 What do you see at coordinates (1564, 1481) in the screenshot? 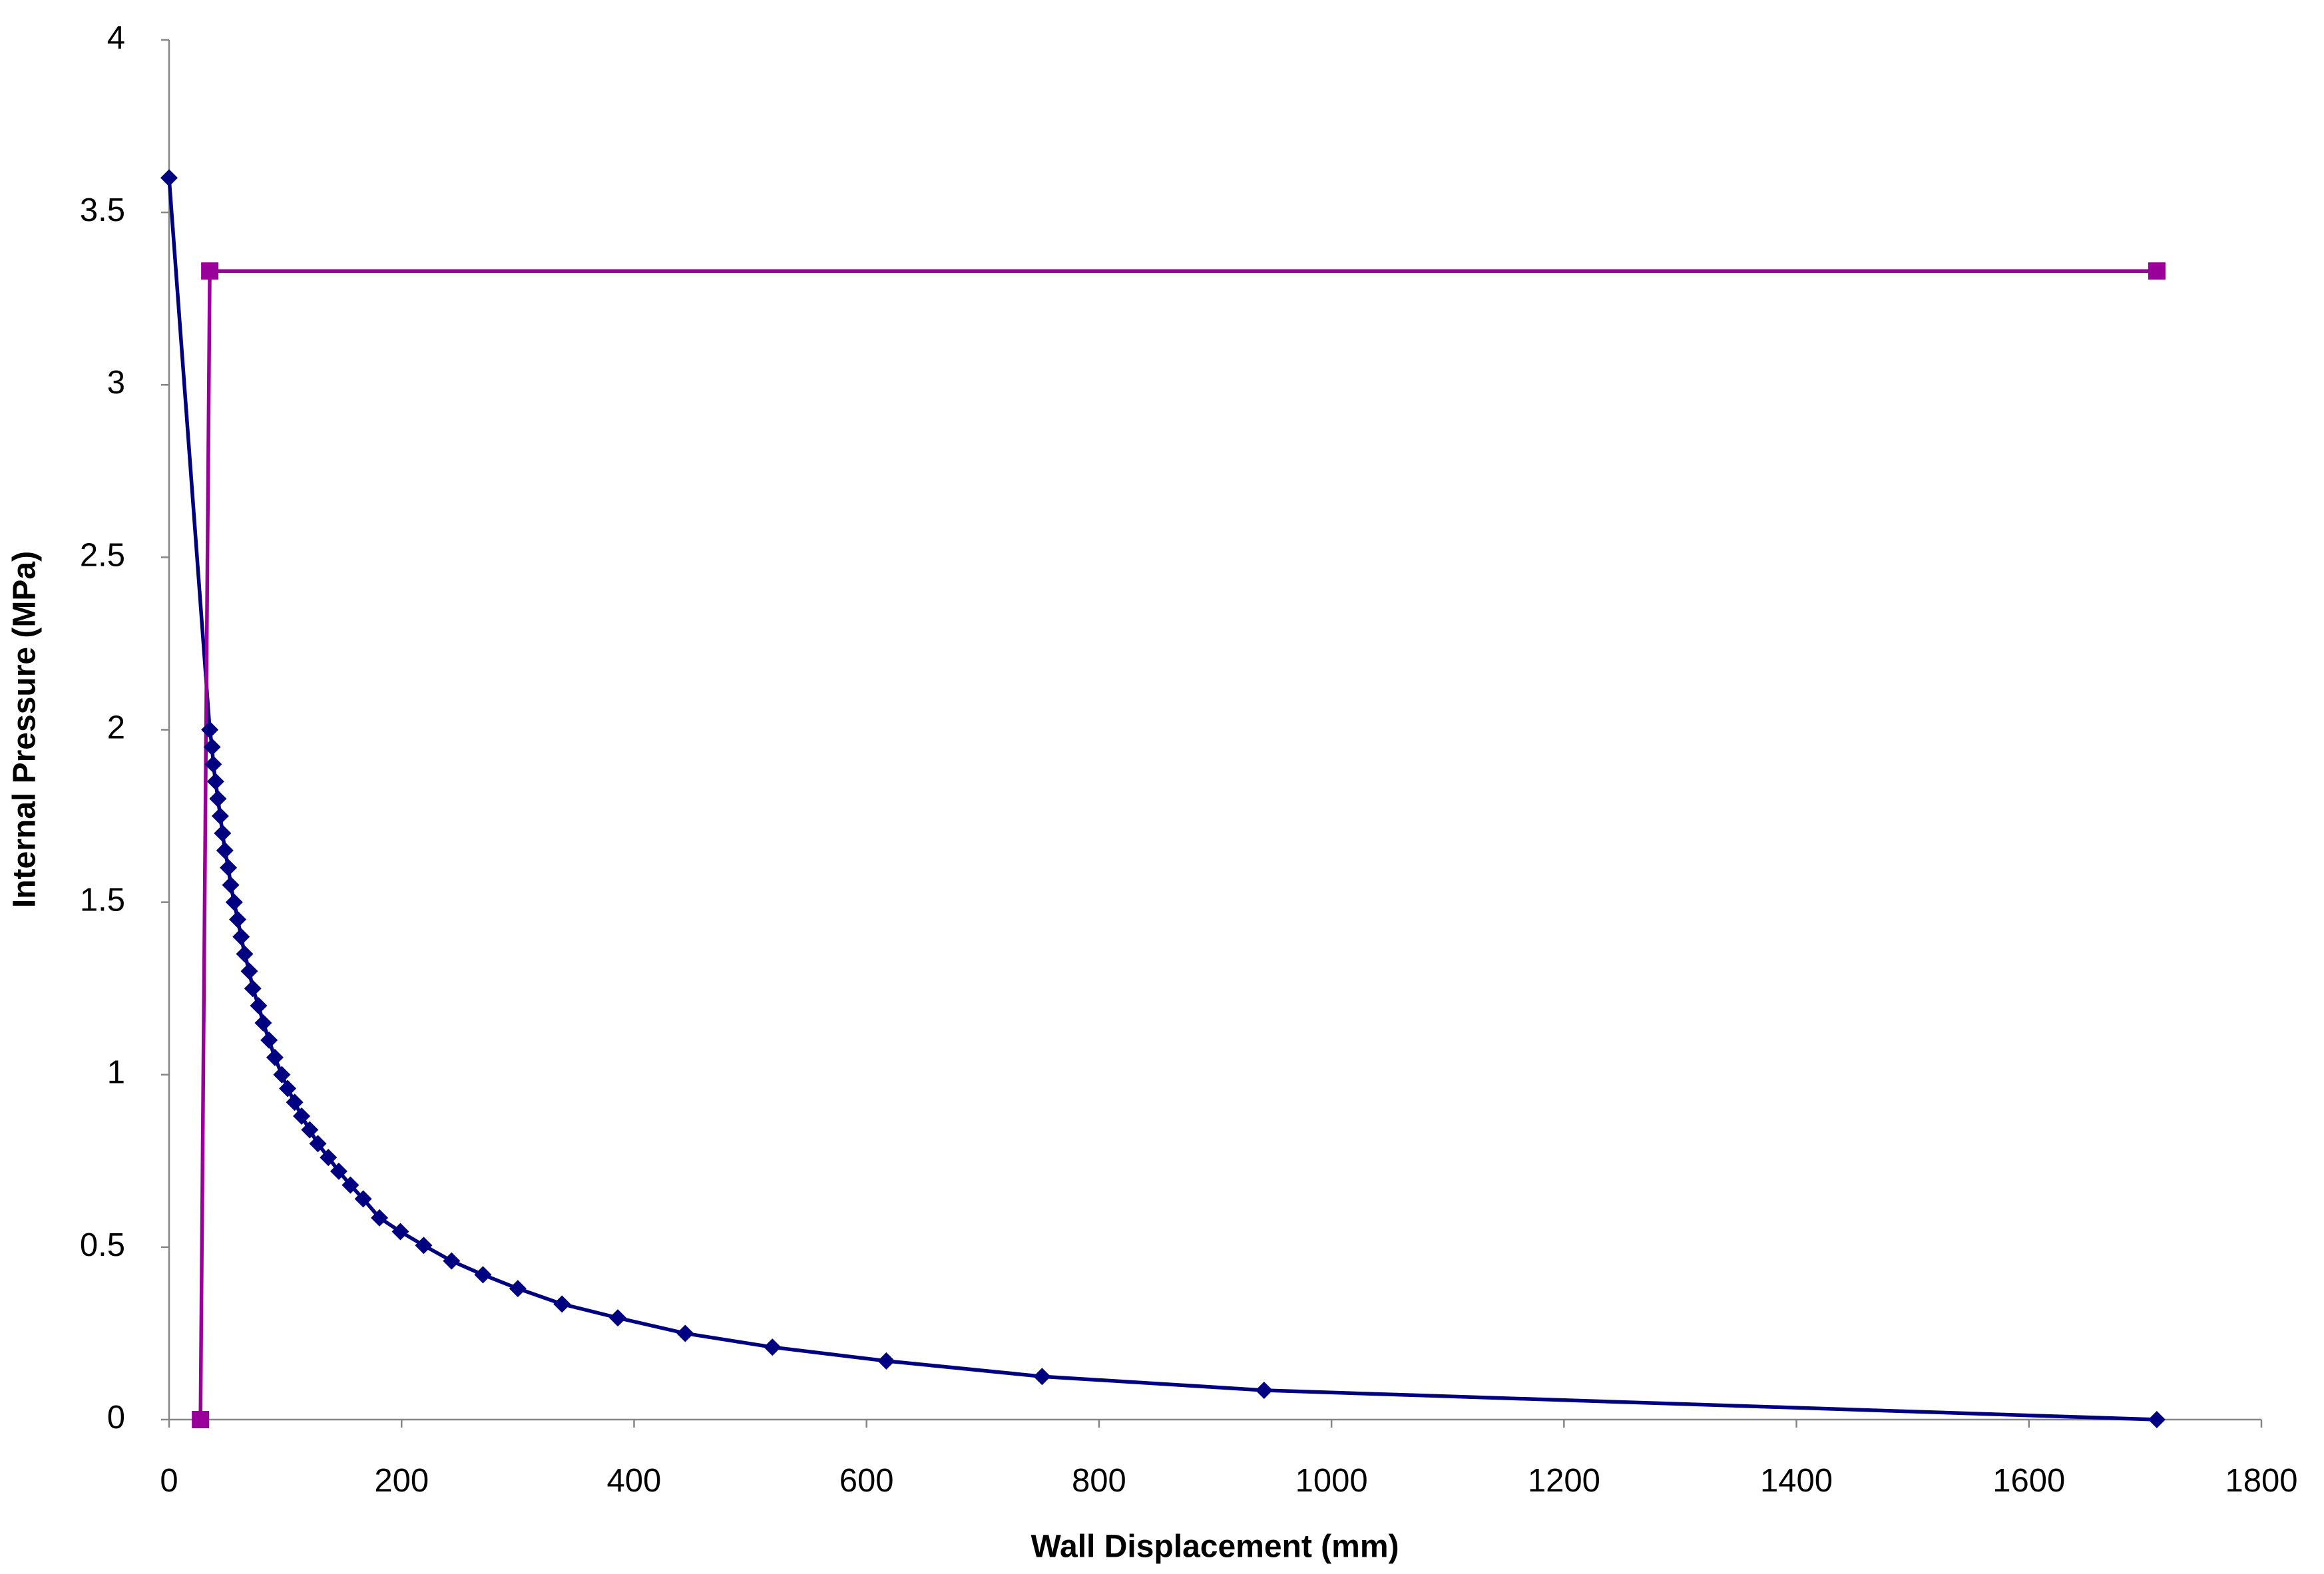
I see `x-tick-label: 1200` at bounding box center [1564, 1481].